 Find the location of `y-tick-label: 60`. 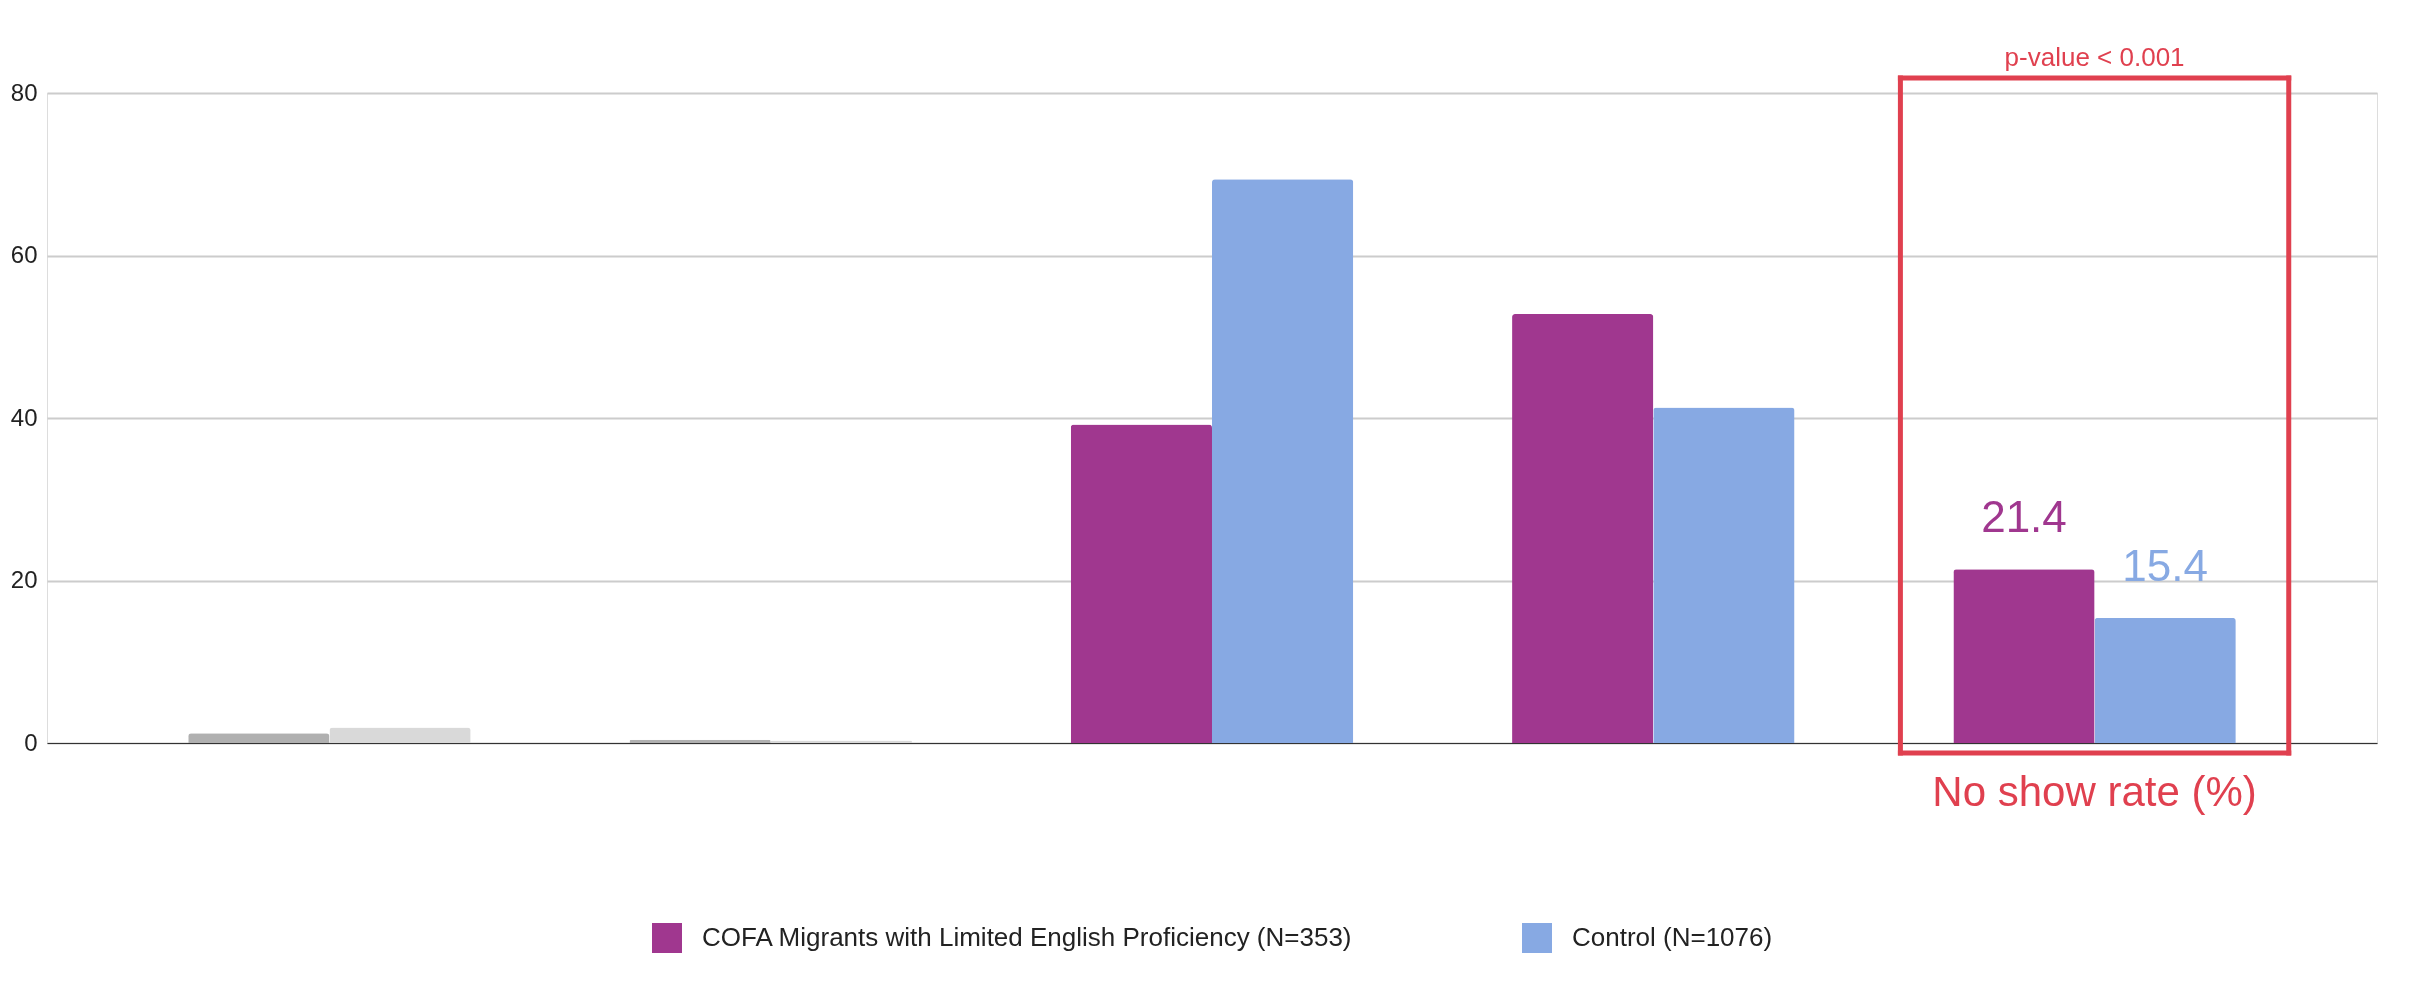

y-tick-label: 60 is located at coordinates (24, 254).